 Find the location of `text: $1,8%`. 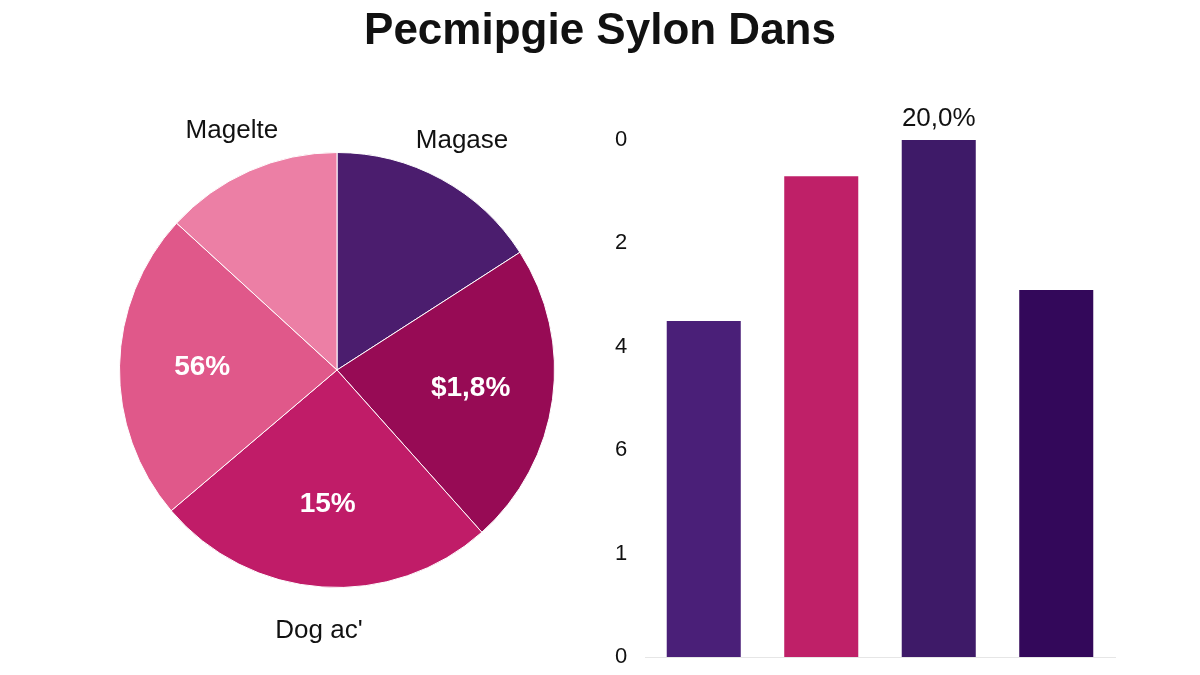

text: $1,8% is located at coordinates (470, 386).